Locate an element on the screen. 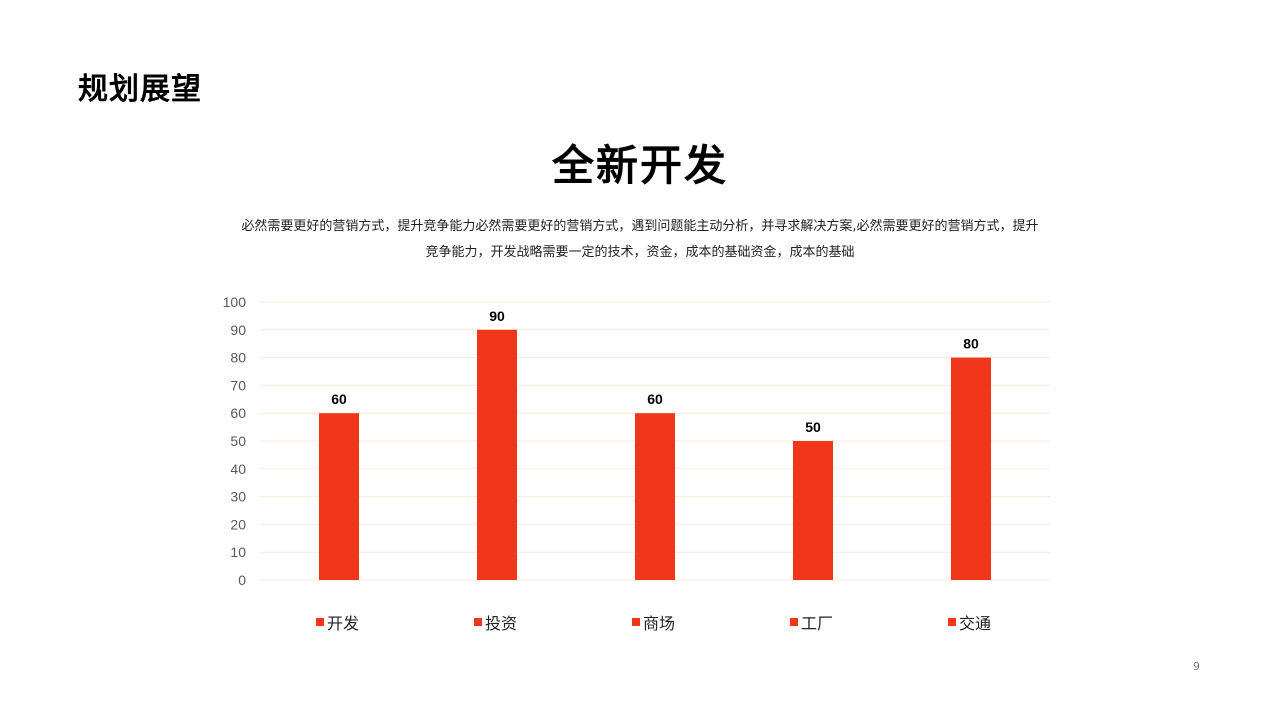 The width and height of the screenshot is (1280, 720). page-number: 9 is located at coordinates (1196, 666).